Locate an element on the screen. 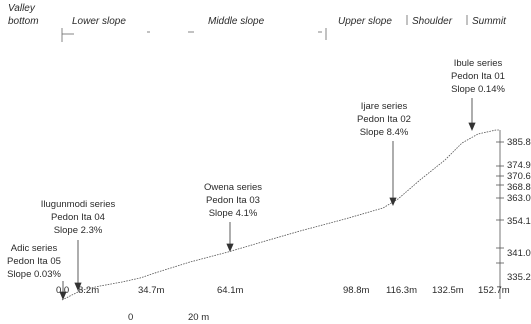 The image size is (531, 324). distance-label: 64.1m is located at coordinates (230, 290).